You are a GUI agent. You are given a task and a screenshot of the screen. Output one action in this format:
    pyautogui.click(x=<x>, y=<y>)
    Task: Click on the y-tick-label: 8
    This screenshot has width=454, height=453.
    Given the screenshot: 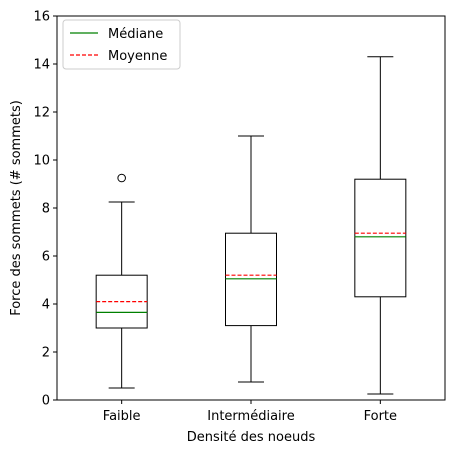 What is the action you would take?
    pyautogui.click(x=46, y=209)
    